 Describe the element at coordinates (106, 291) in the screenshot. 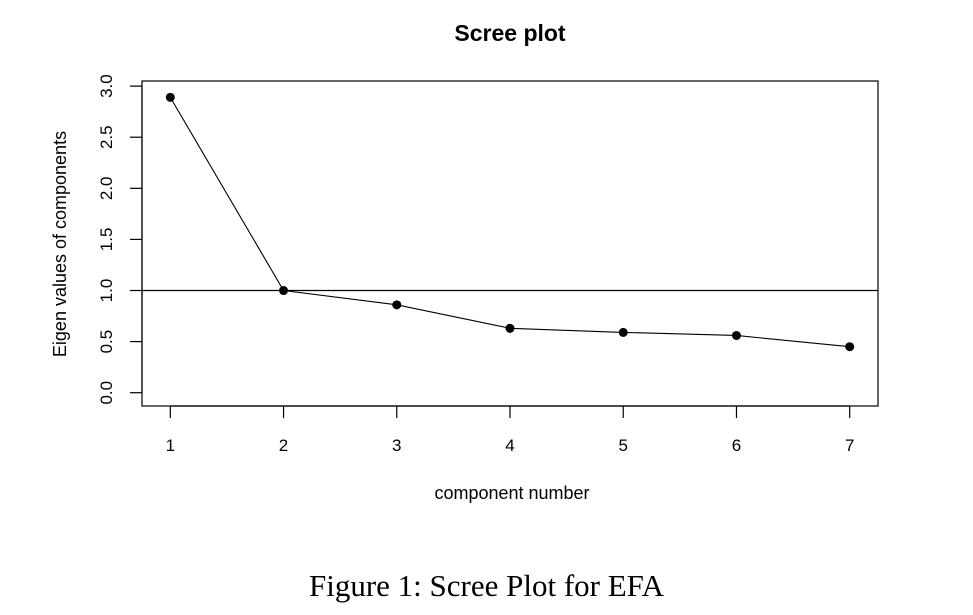

I see `y-tick-label: 1.0` at that location.